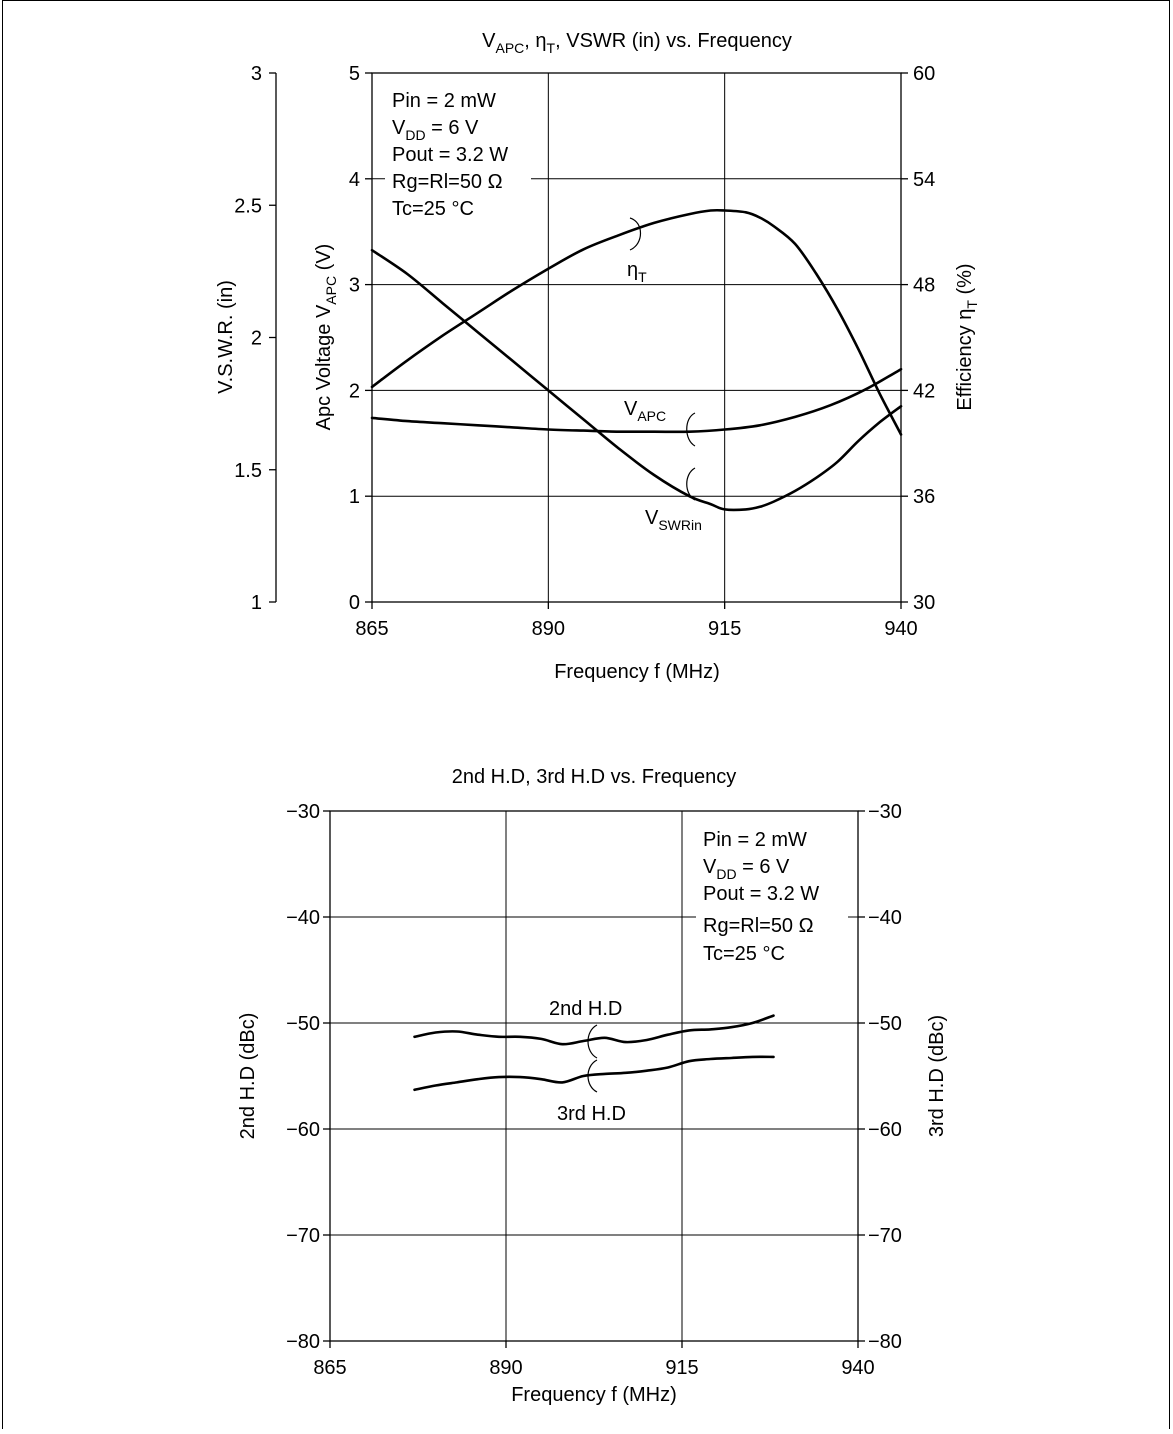  I want to click on chart2-conditions-bg, so click(772, 895).